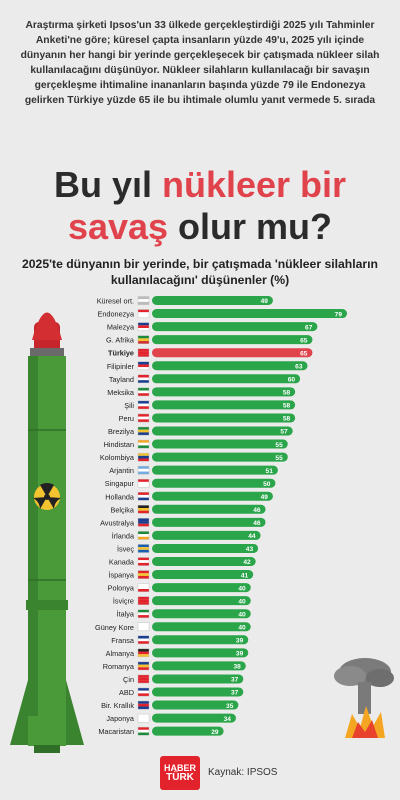  What do you see at coordinates (121, 327) in the screenshot?
I see `category-label: Malezya` at bounding box center [121, 327].